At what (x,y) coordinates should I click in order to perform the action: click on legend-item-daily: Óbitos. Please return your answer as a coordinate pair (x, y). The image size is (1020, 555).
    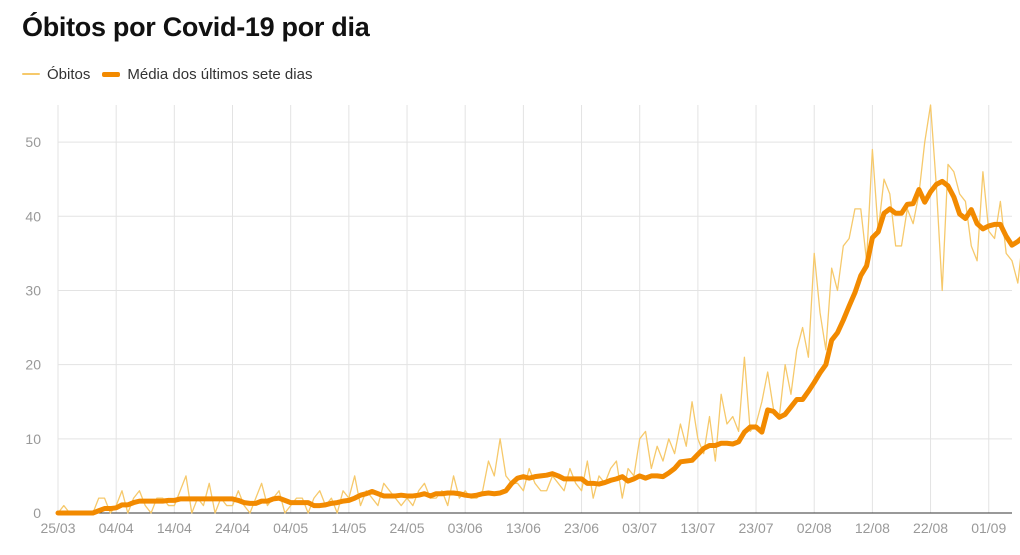
    Looking at the image, I should click on (56, 74).